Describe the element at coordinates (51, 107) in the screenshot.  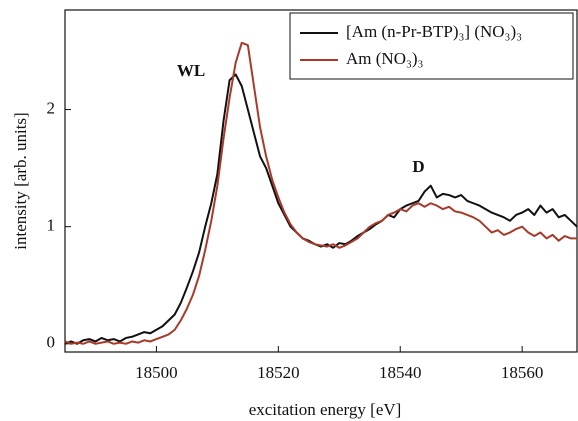
I see `y-tick-label: 2` at that location.